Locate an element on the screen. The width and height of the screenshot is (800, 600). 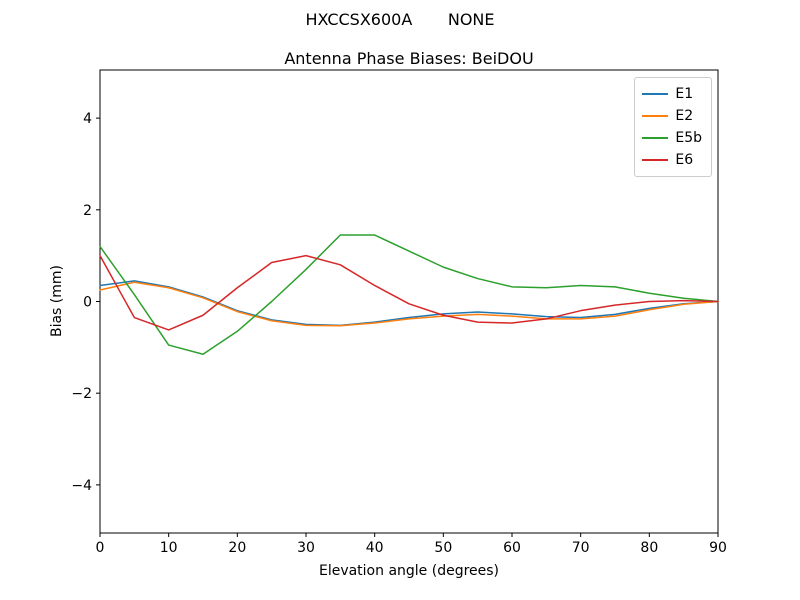
legend-item: E1 is located at coordinates (672, 94).